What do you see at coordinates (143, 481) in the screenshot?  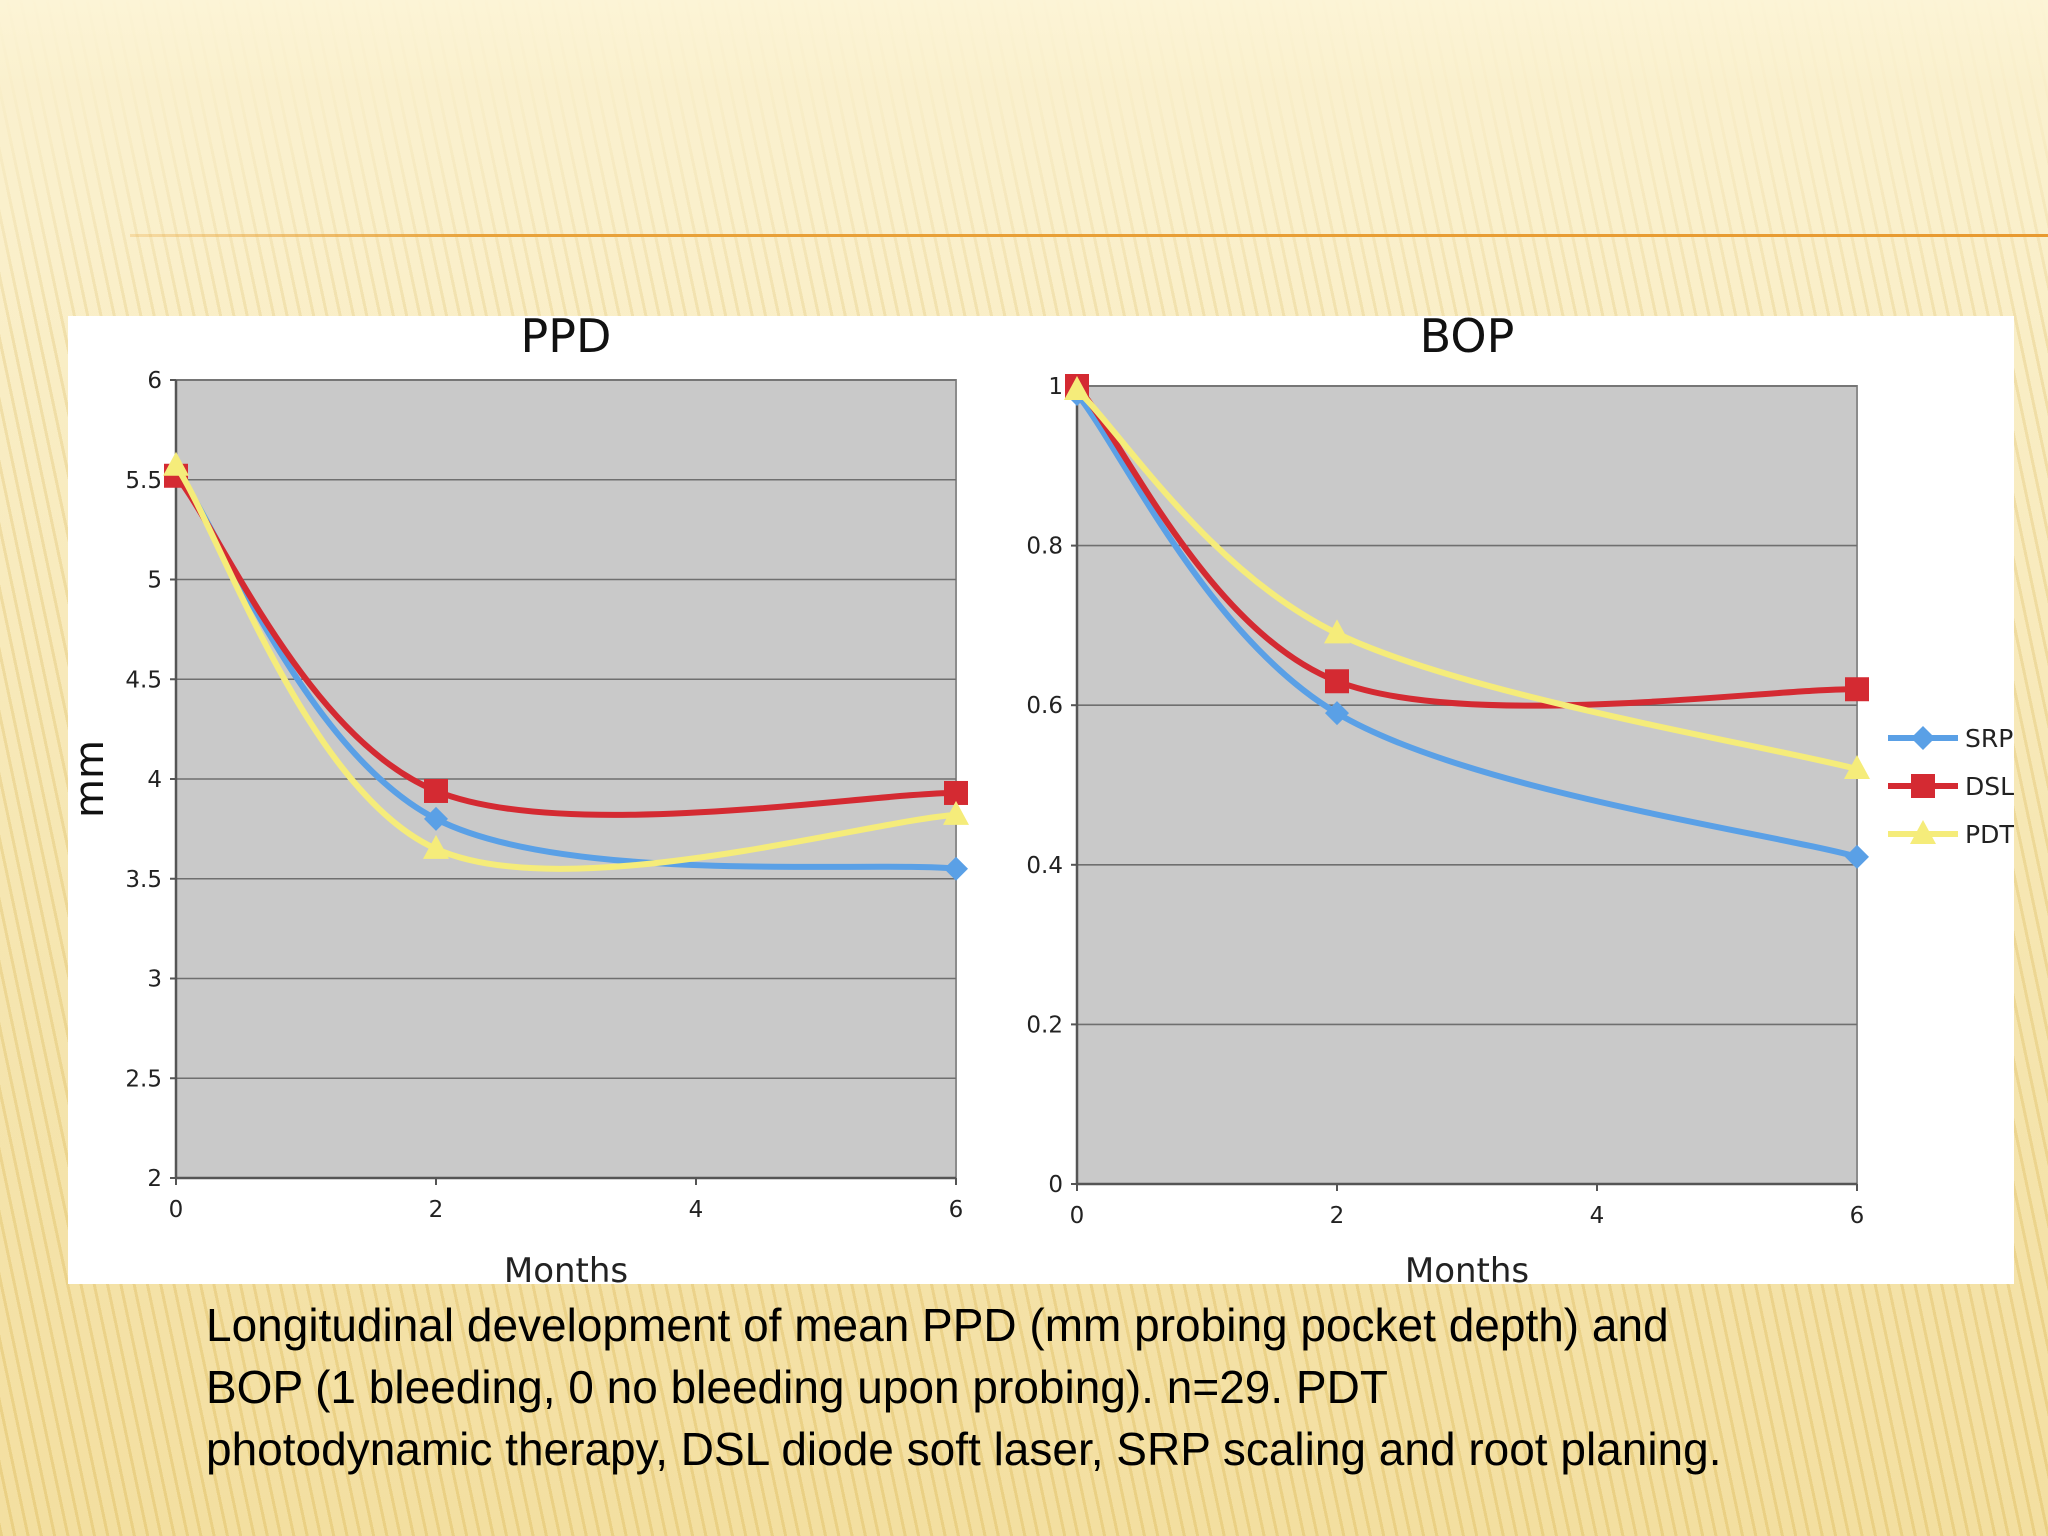 I see `y-tick-label: 5.5` at bounding box center [143, 481].